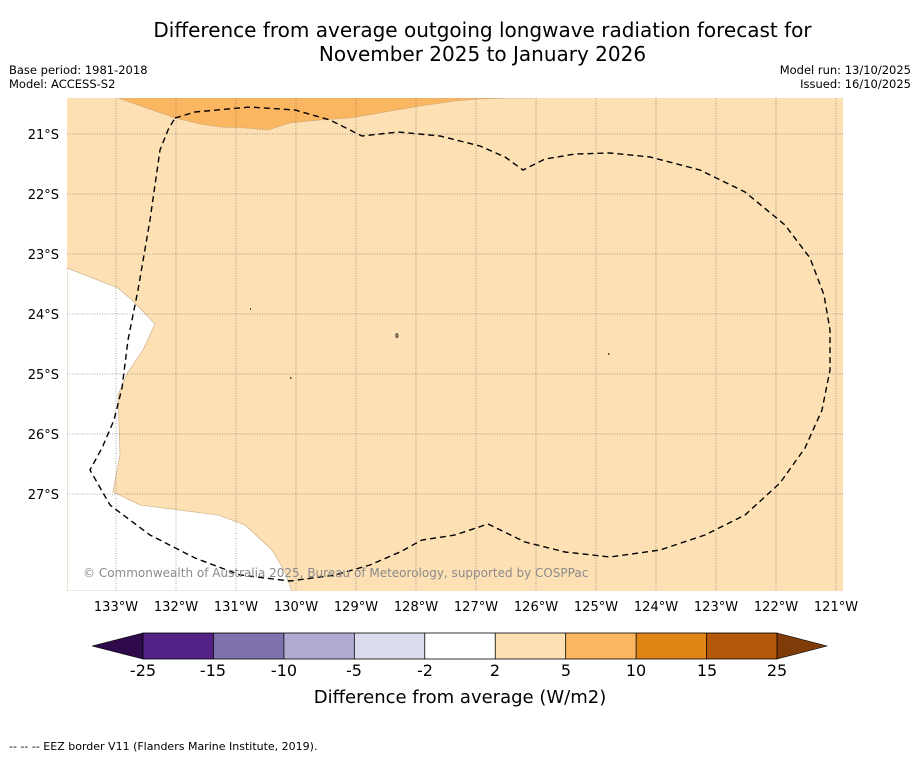 This screenshot has height=758, width=919. I want to click on colorbar-tick-label: -10, so click(284, 670).